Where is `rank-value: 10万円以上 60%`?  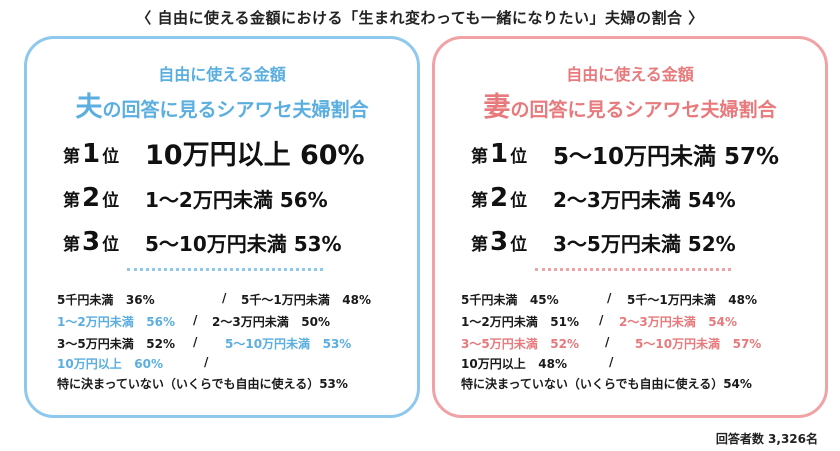 rank-value: 10万円以上 60% is located at coordinates (255, 155).